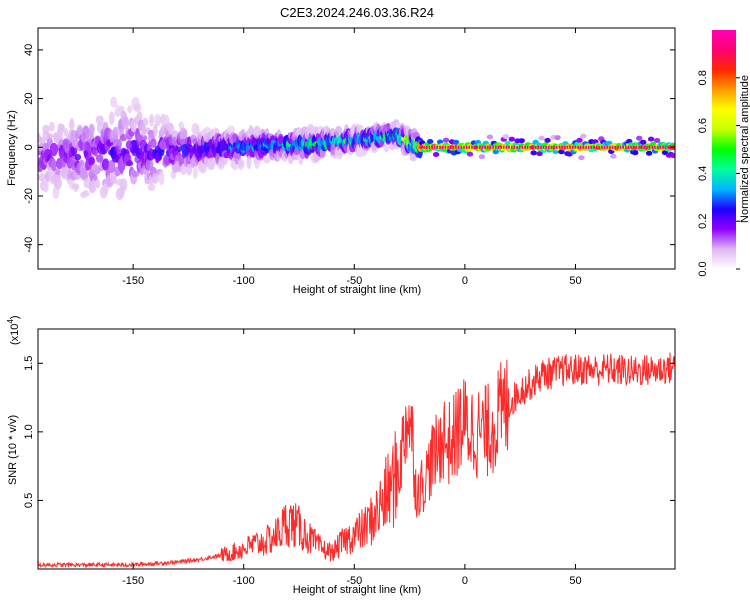  Describe the element at coordinates (718, 173) in the screenshot. I see `colorbar-ticks: 0.0 0.2 0.4 0.6 0.8` at that location.